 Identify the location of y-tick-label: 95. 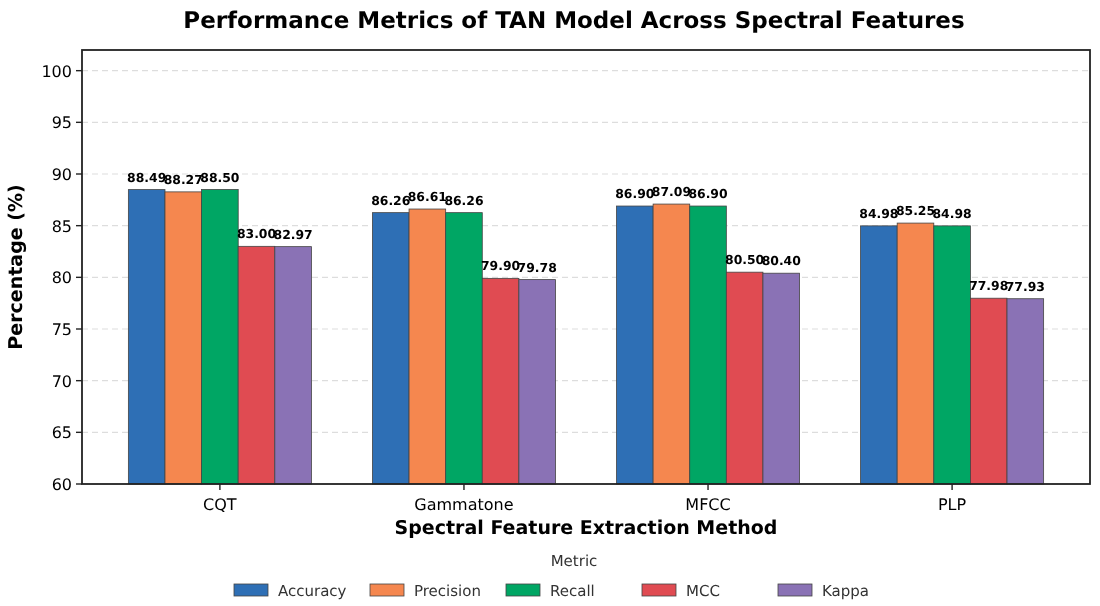
(61, 123).